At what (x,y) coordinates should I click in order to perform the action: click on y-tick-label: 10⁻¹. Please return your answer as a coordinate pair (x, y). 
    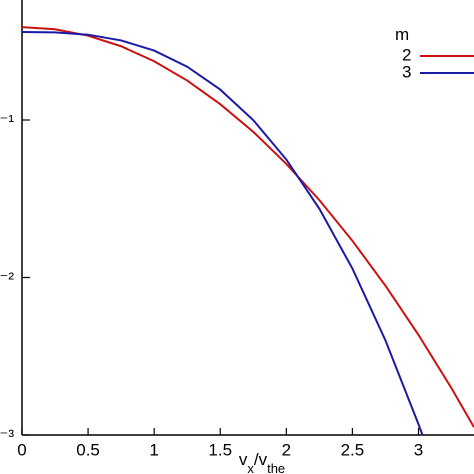
    Looking at the image, I should click on (7, 120).